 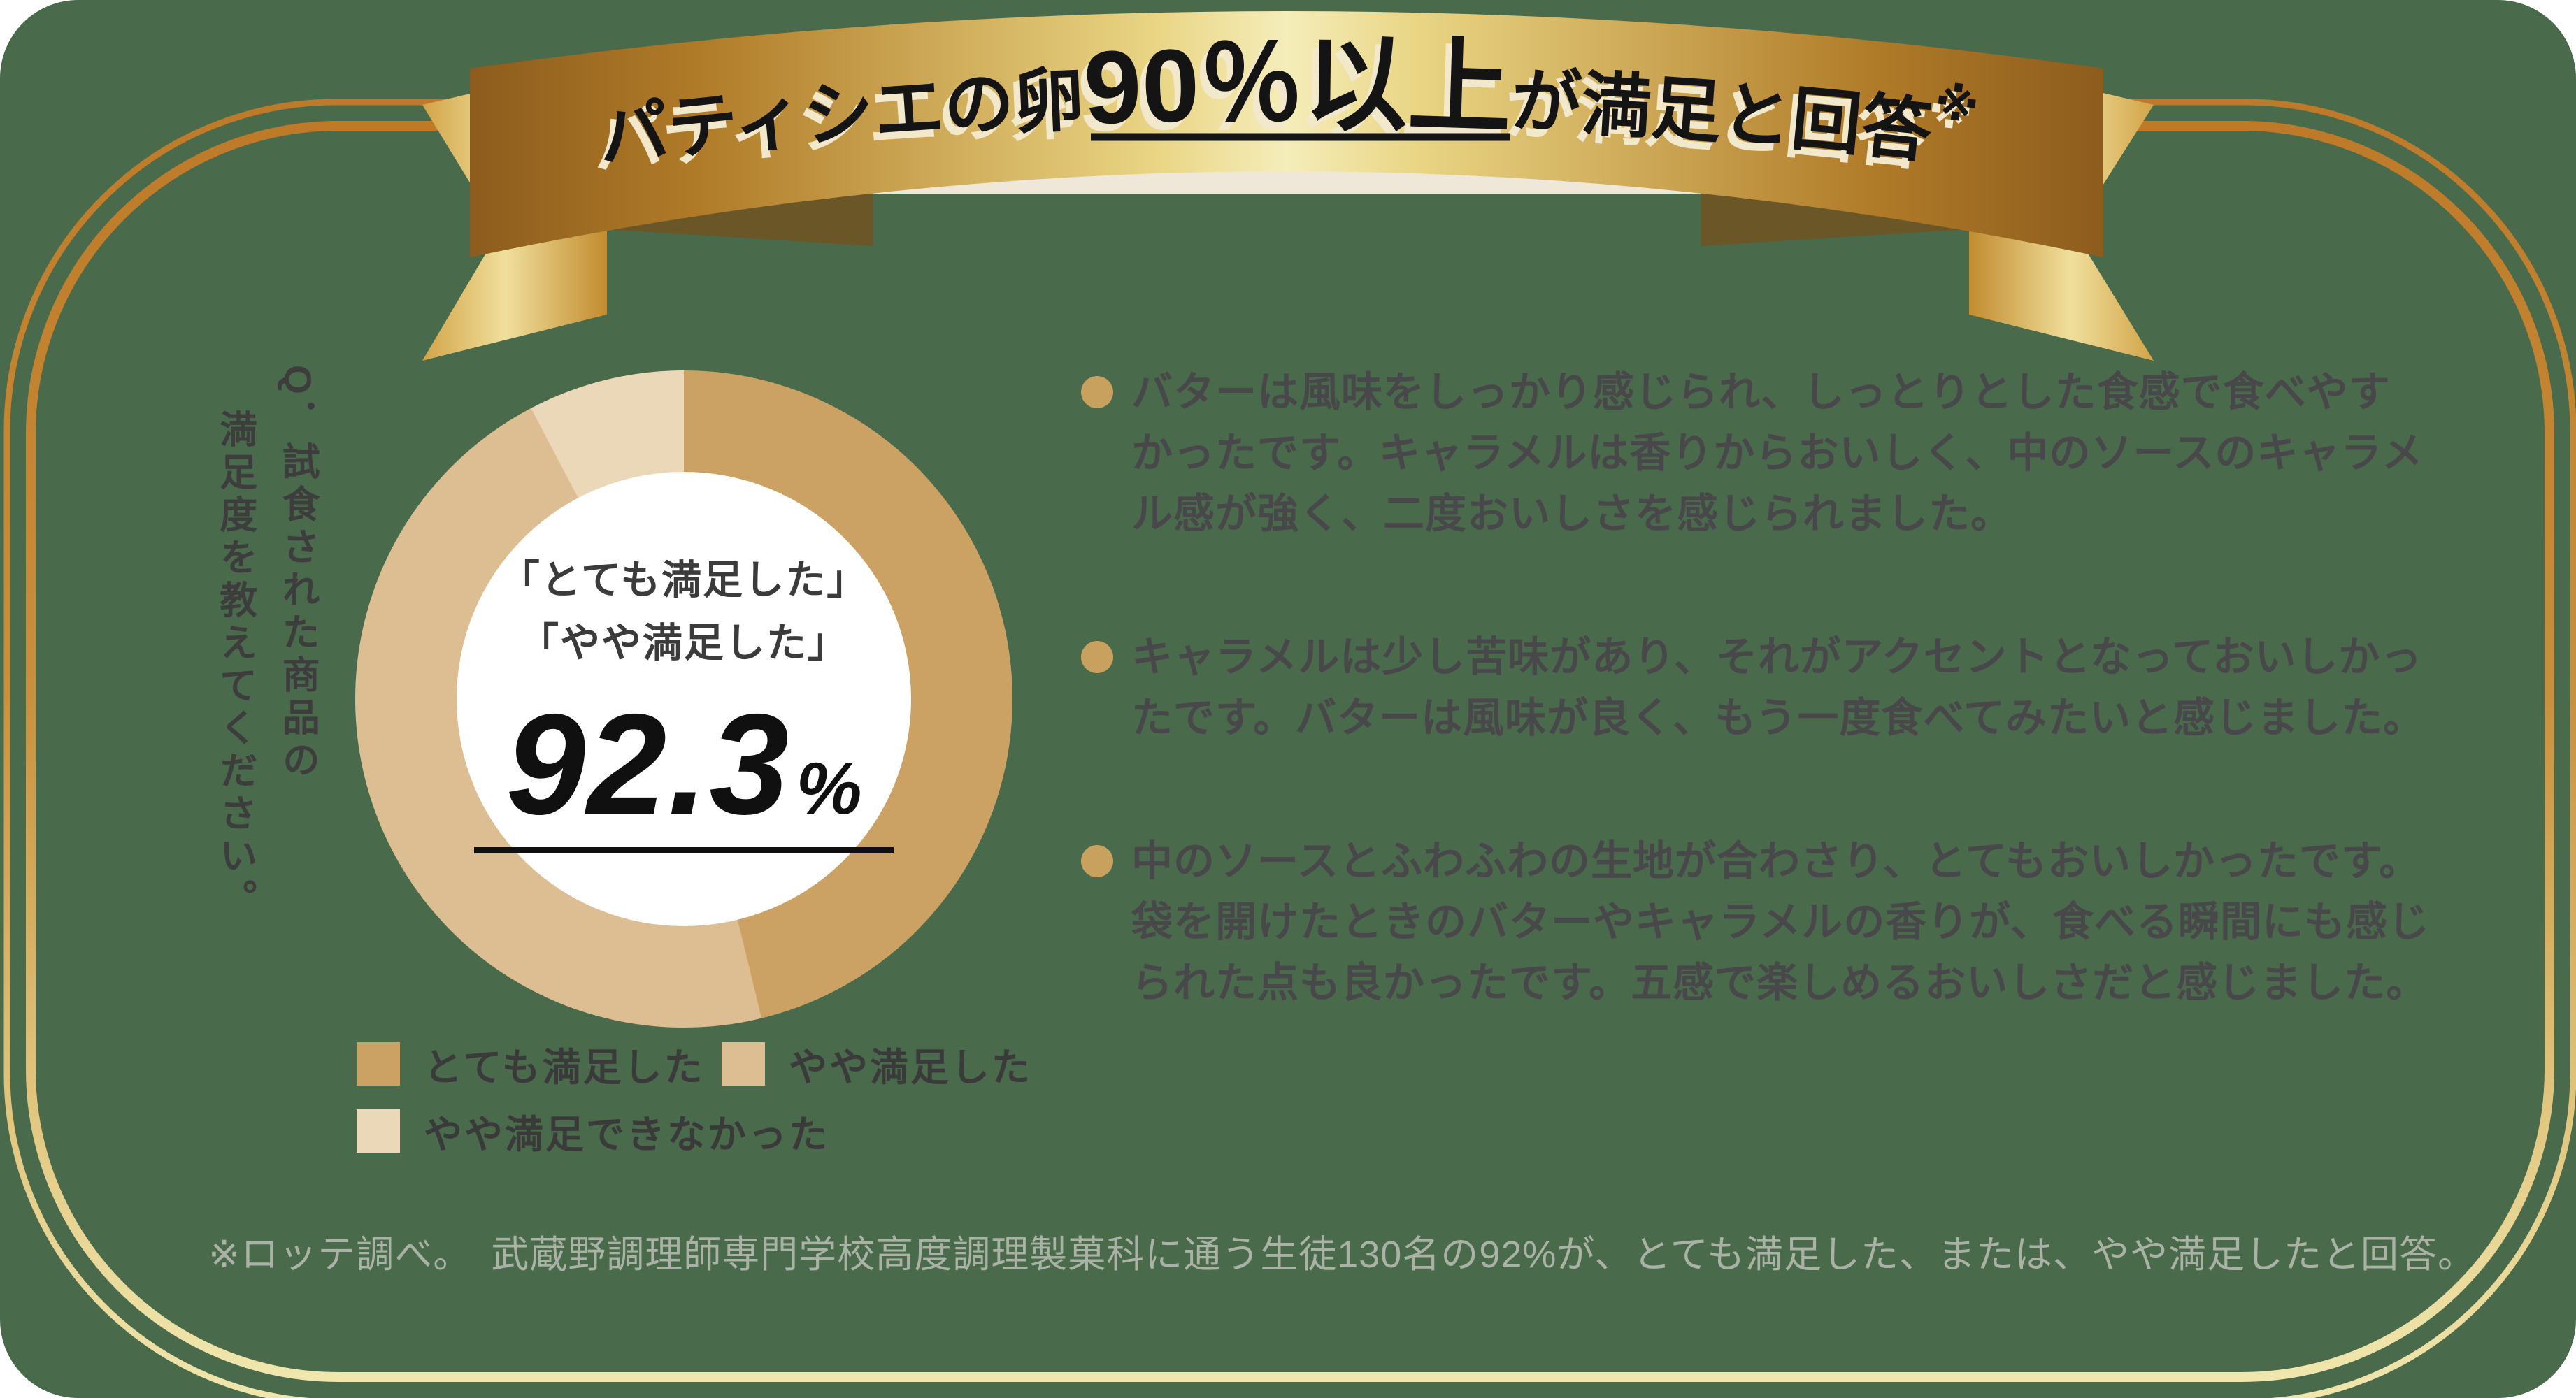 What do you see at coordinates (829, 788) in the screenshot?
I see `donut-score-unit: %` at bounding box center [829, 788].